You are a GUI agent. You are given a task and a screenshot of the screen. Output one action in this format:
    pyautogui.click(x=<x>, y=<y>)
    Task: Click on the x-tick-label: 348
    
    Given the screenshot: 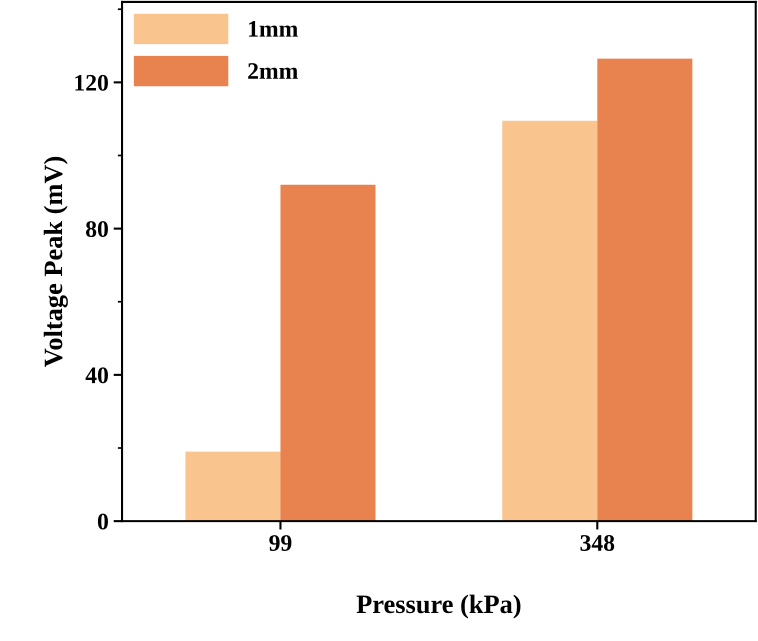 What is the action you would take?
    pyautogui.click(x=597, y=543)
    